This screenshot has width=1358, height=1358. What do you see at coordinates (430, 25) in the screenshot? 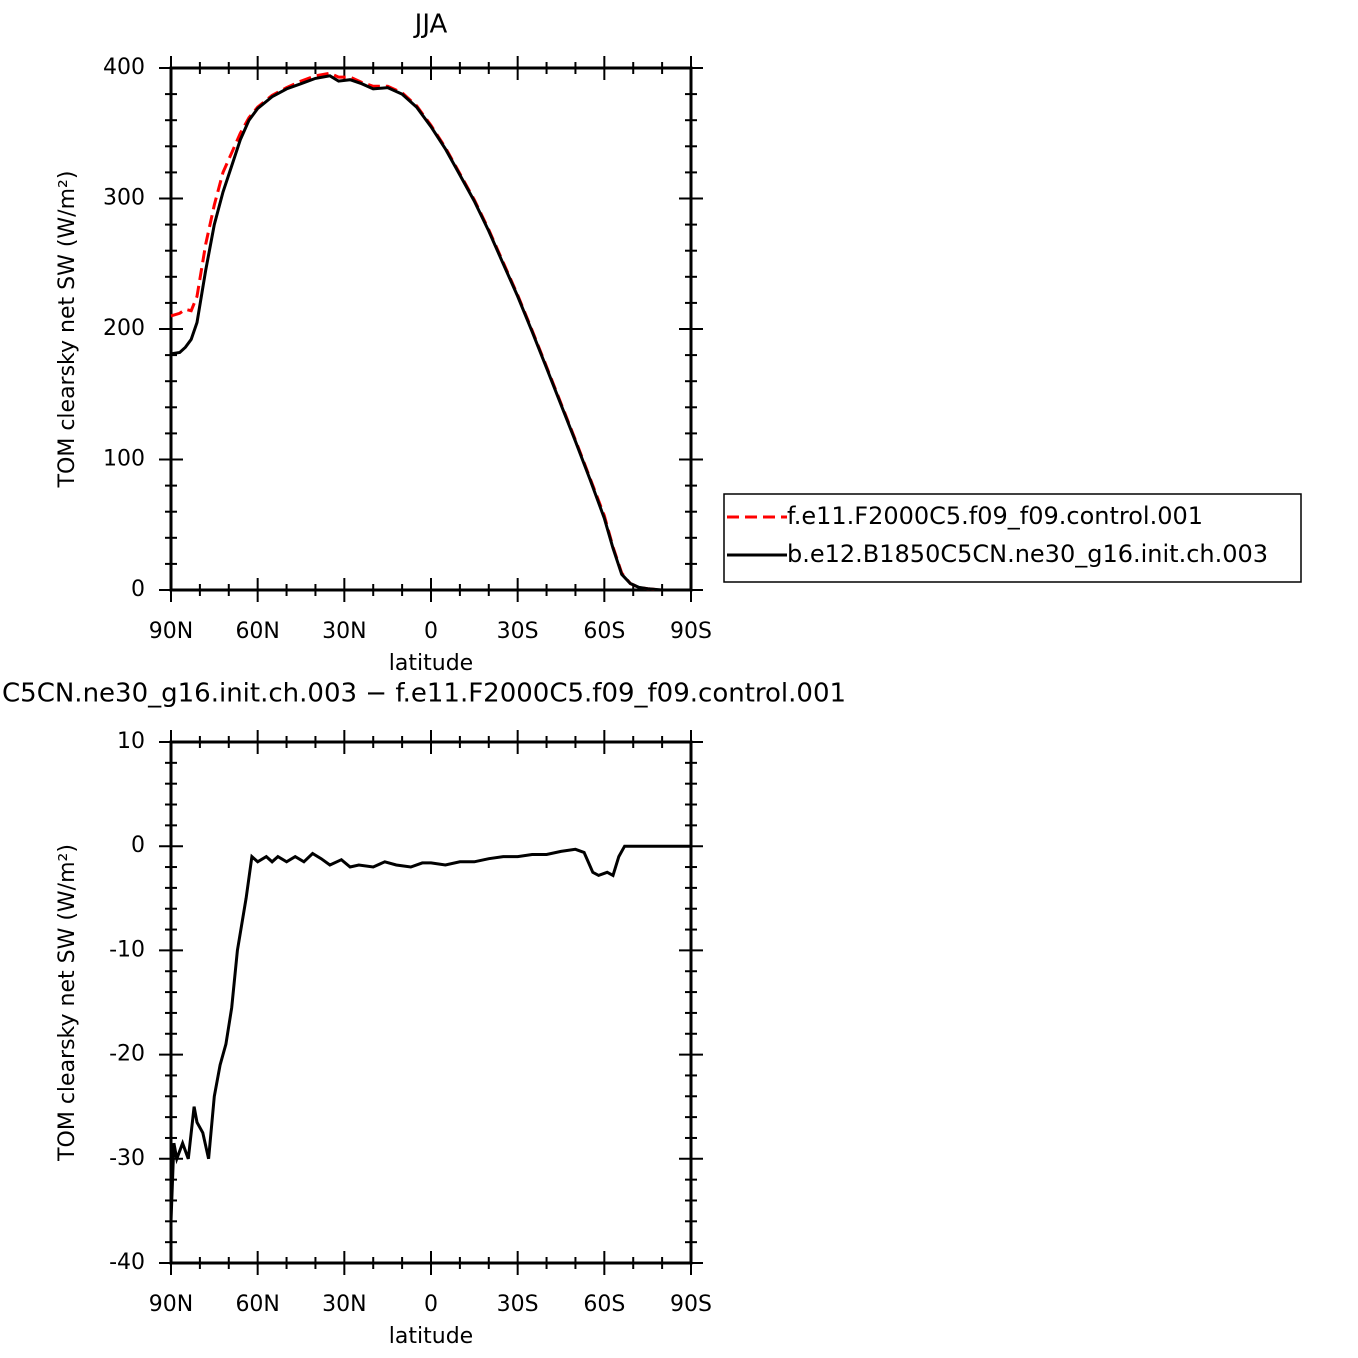
I see `chart-title: JJA` at bounding box center [430, 25].